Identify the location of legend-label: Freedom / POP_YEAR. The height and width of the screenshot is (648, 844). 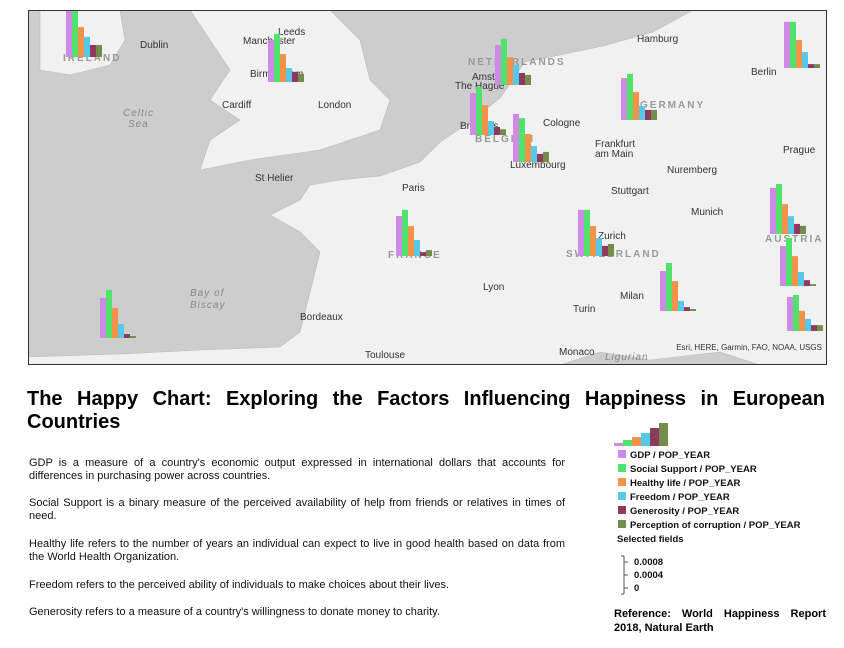
(680, 497).